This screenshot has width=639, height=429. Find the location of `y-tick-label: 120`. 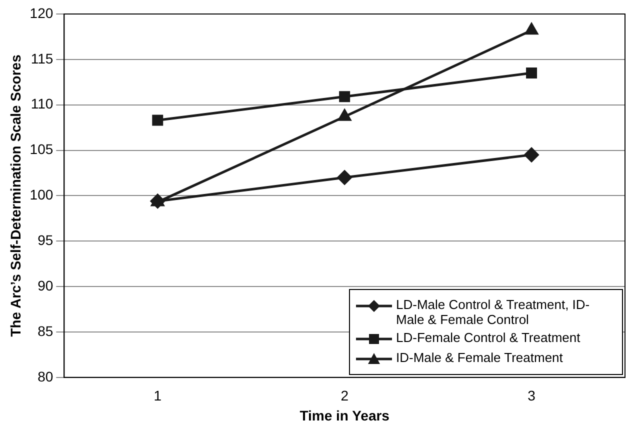

y-tick-label: 120 is located at coordinates (42, 12).